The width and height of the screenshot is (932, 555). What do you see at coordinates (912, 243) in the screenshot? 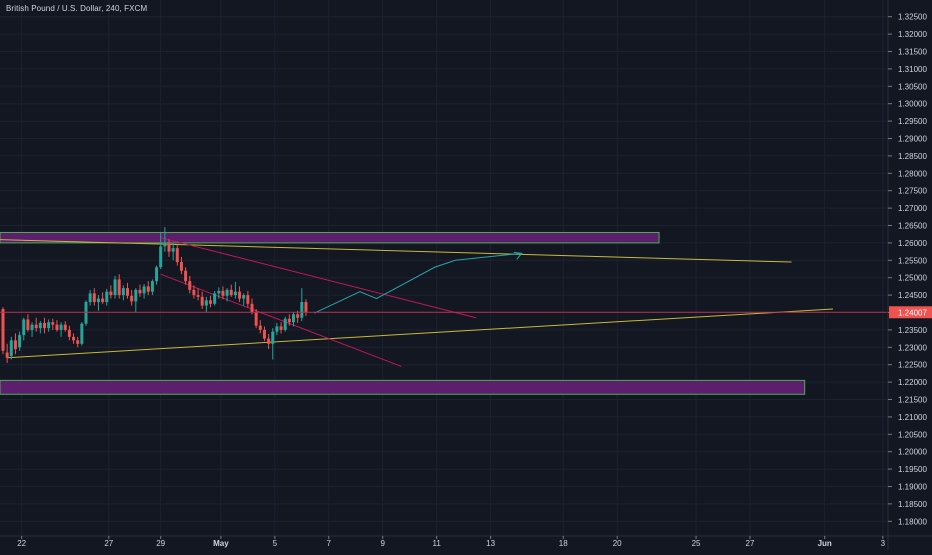
I see `price-tick-label: 1.26000` at bounding box center [912, 243].